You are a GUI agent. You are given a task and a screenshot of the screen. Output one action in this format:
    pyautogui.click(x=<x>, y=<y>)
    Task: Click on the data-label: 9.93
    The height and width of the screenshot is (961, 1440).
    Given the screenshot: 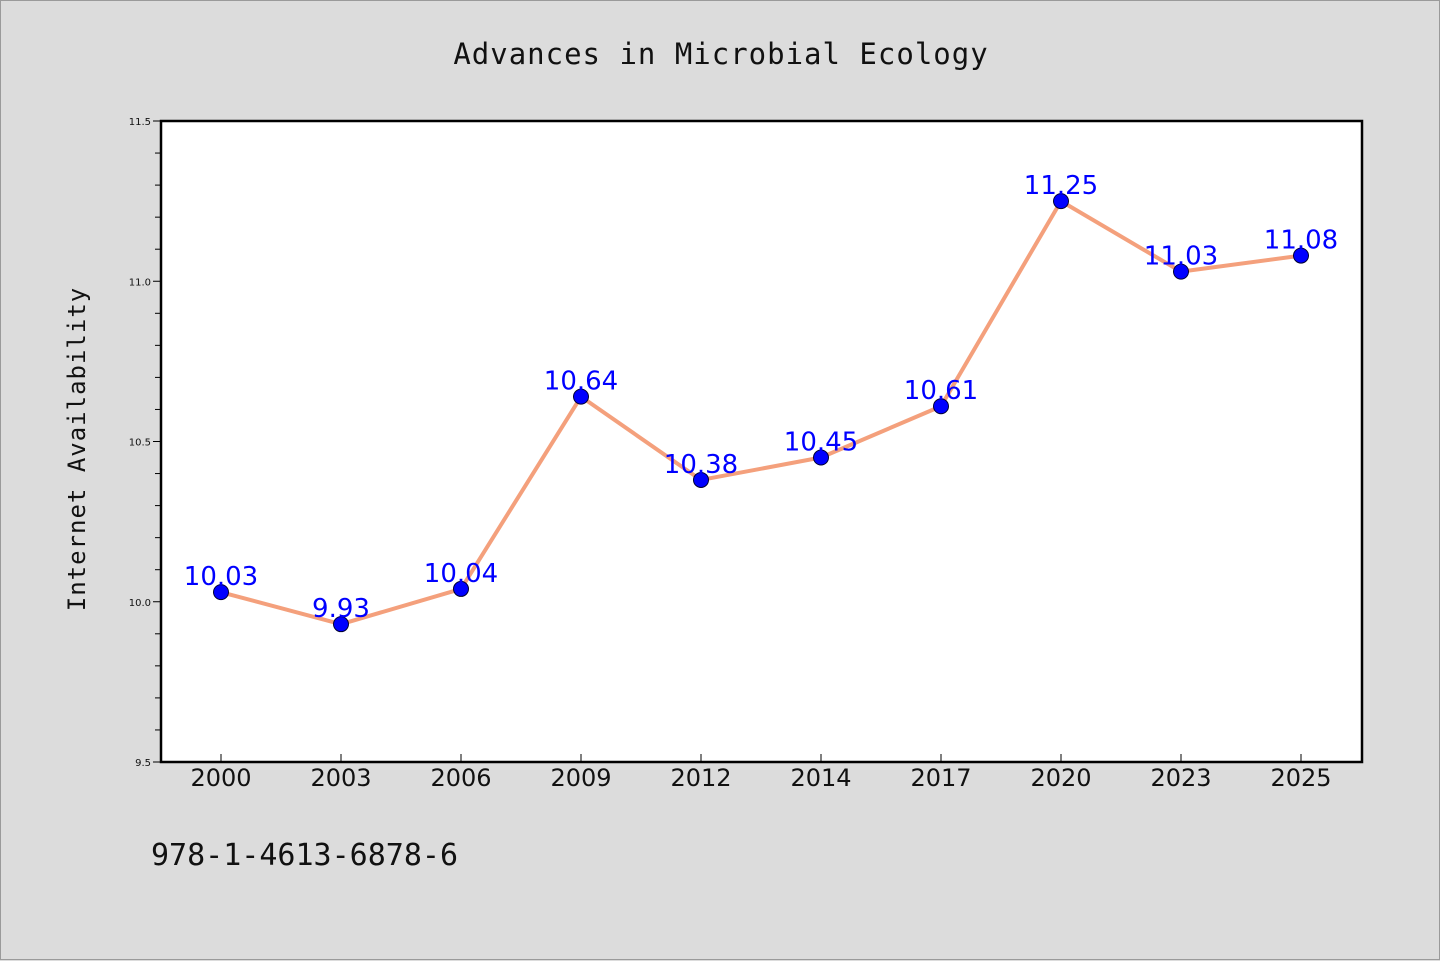 What is the action you would take?
    pyautogui.click(x=341, y=609)
    